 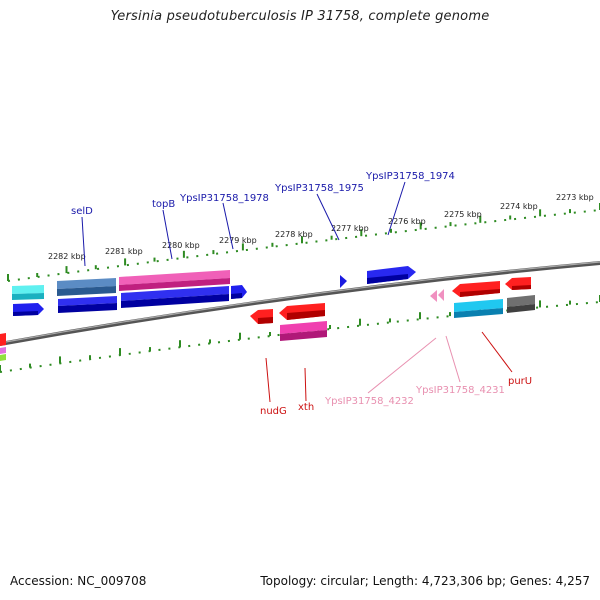 What do you see at coordinates (519, 206) in the screenshot?
I see `kbp-label: 2274 kbp` at bounding box center [519, 206].